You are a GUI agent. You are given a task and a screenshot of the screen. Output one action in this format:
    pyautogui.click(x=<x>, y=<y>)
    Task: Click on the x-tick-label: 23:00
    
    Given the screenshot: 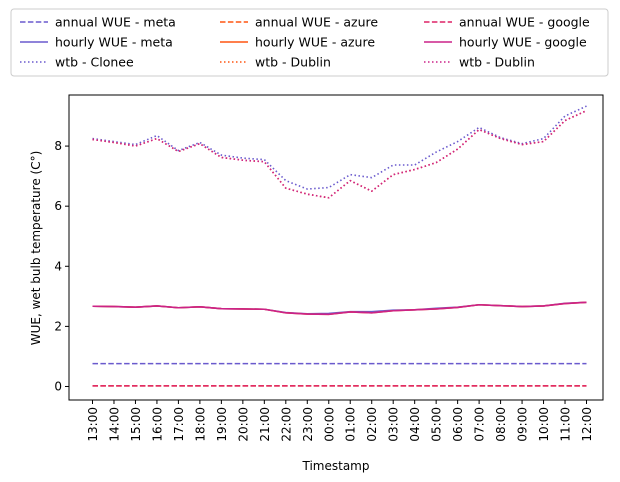 What is the action you would take?
    pyautogui.click(x=308, y=424)
    